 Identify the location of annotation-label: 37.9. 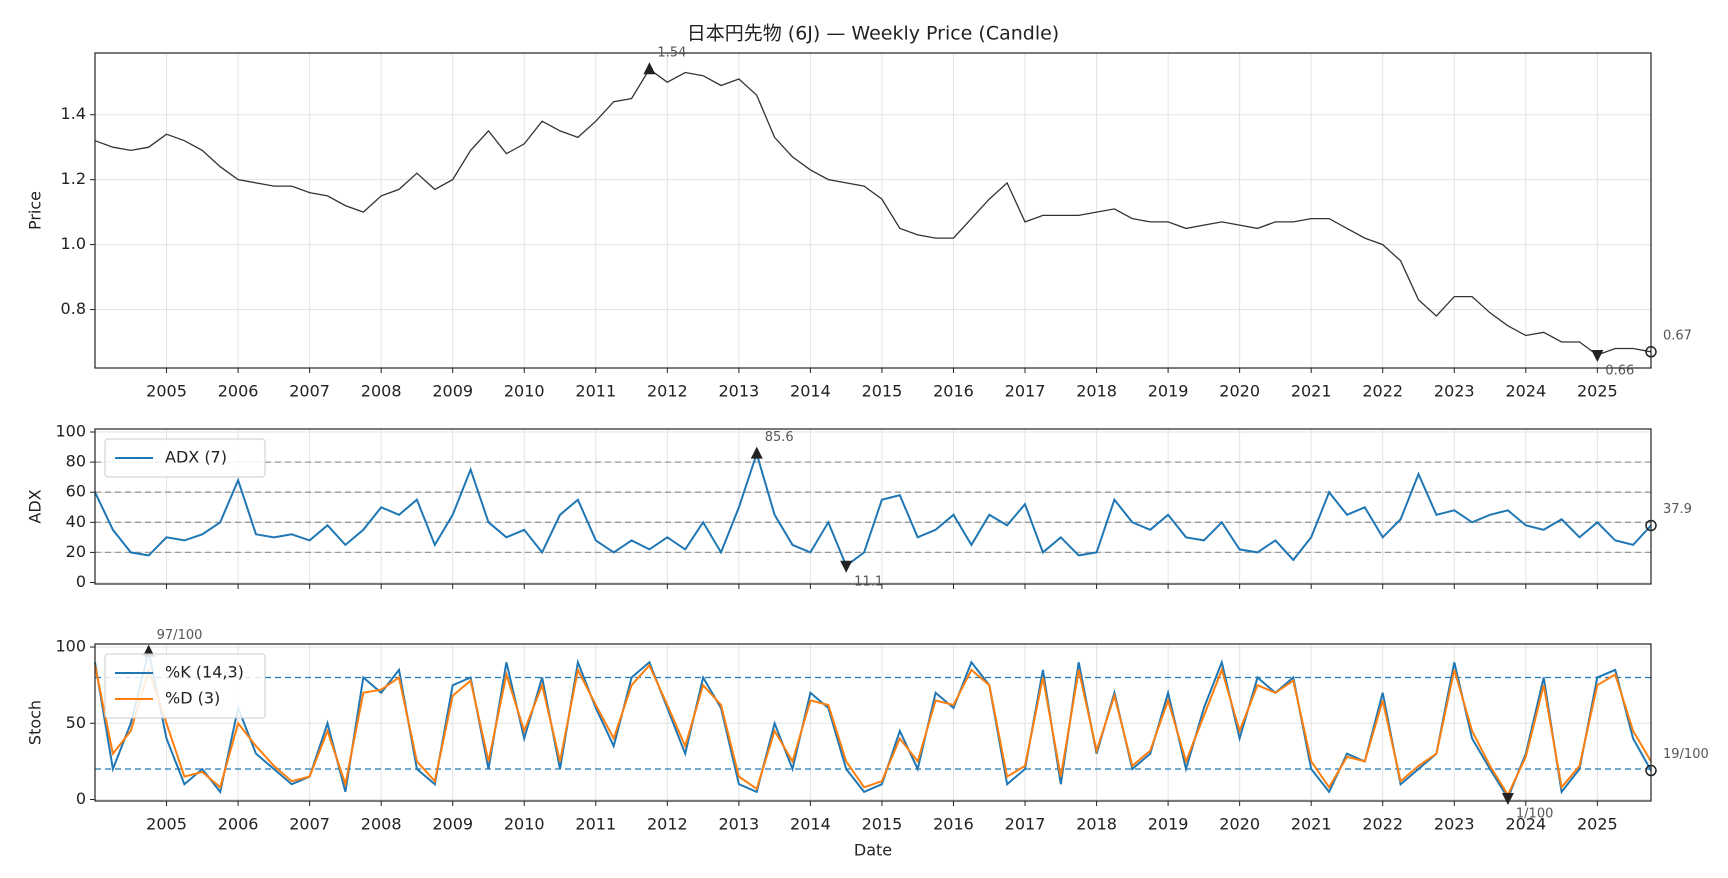
(1677, 509).